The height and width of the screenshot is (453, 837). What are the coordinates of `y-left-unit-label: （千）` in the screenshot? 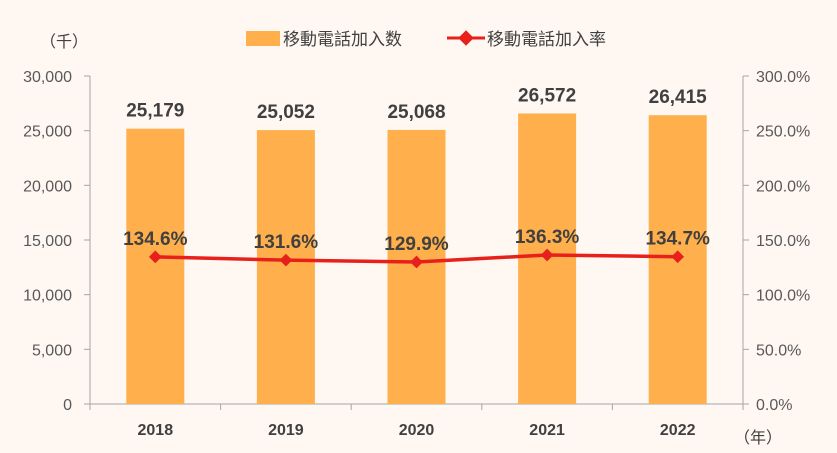 It's located at (64, 41).